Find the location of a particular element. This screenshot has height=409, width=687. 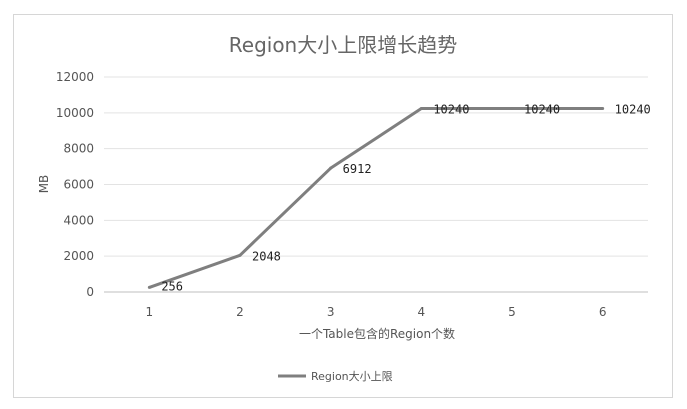

y-tick-label: 12000 is located at coordinates (75, 77).